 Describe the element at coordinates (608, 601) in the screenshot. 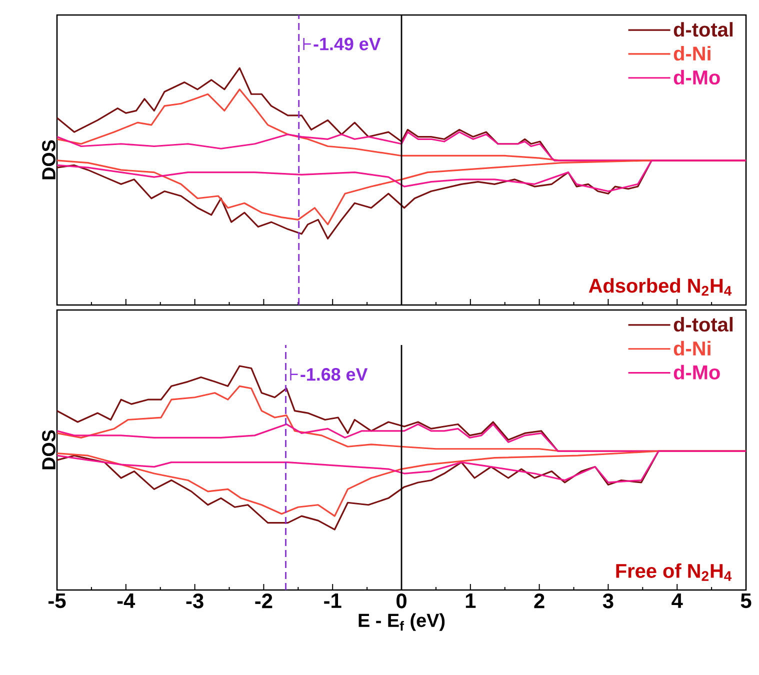

I see `x-tick-label: 3` at that location.